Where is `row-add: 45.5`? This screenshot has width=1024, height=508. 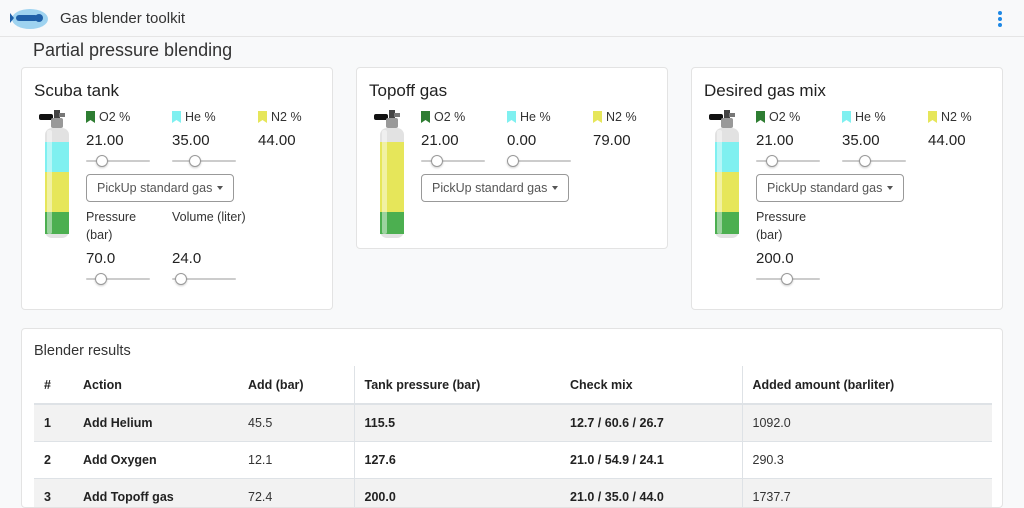 row-add: 45.5 is located at coordinates (296, 422).